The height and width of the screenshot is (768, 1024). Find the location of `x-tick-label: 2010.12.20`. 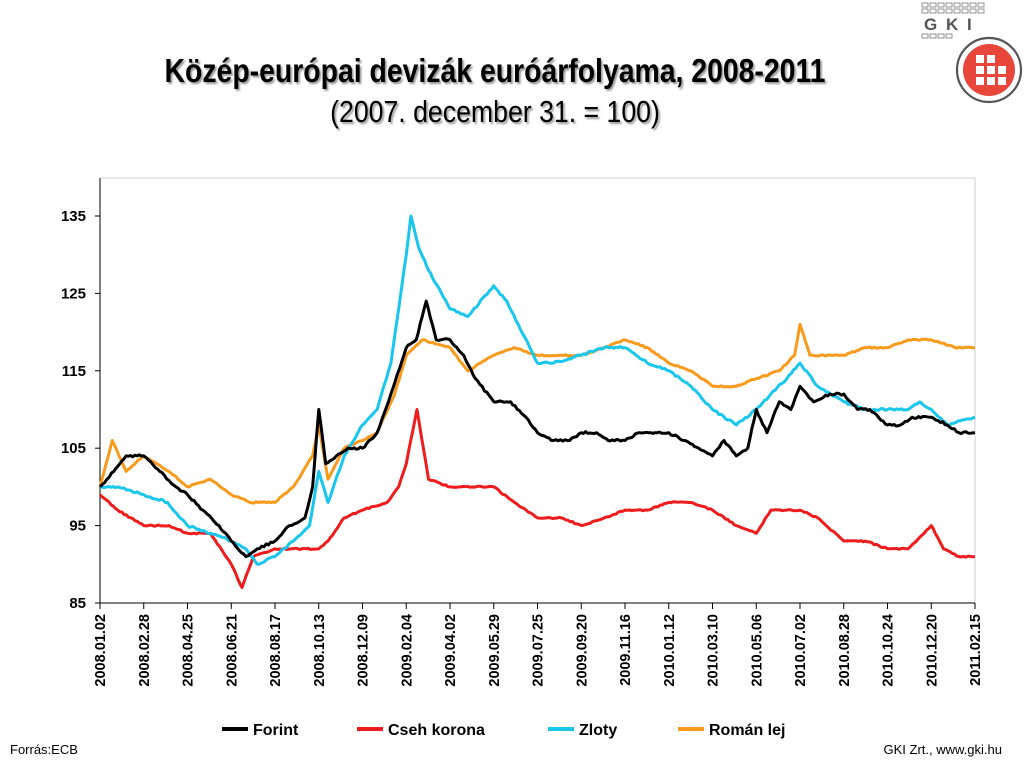

x-tick-label: 2010.12.20 is located at coordinates (932, 650).